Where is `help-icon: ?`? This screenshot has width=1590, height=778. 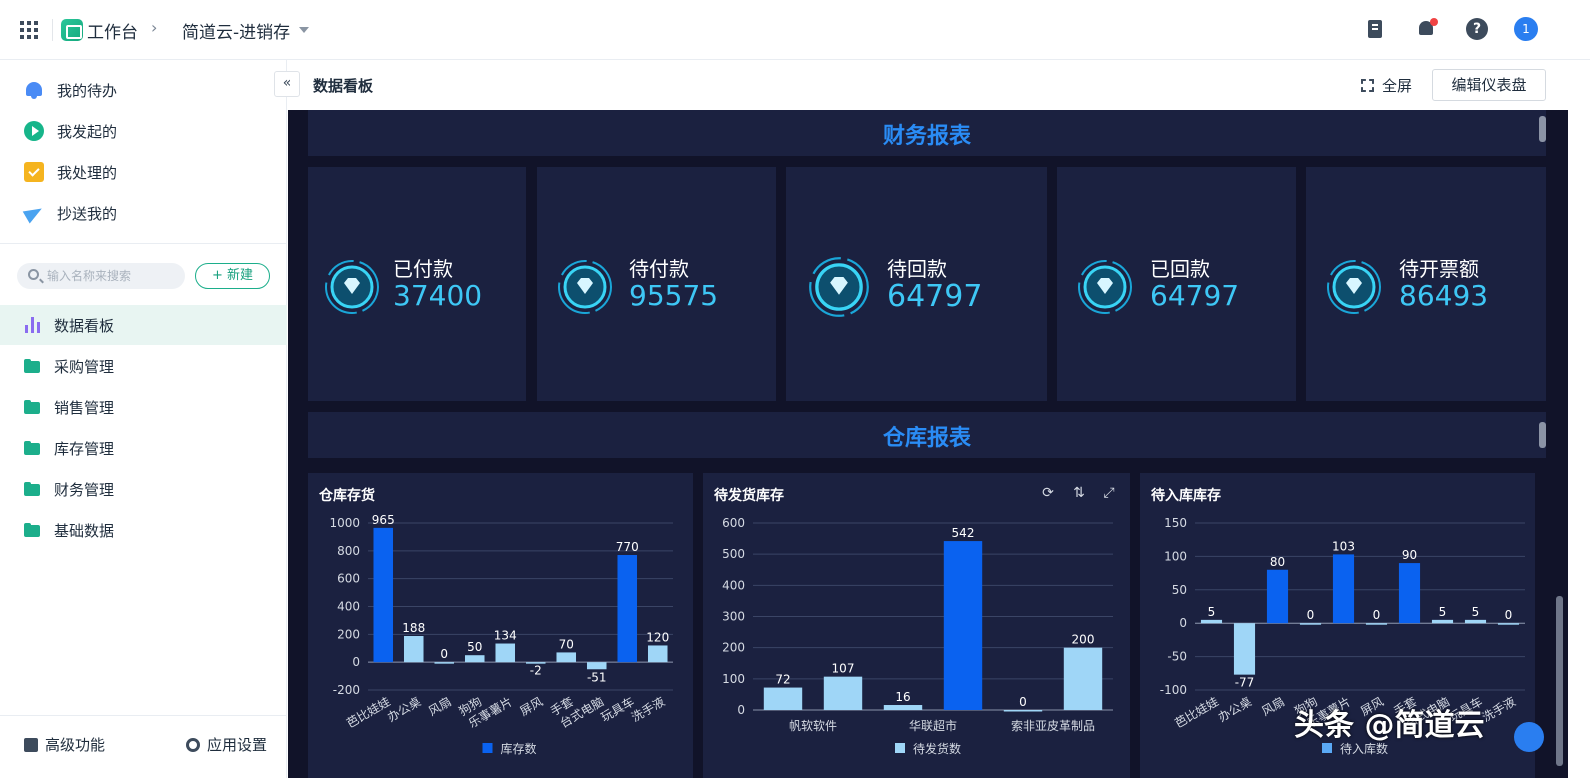 help-icon: ? is located at coordinates (1477, 29).